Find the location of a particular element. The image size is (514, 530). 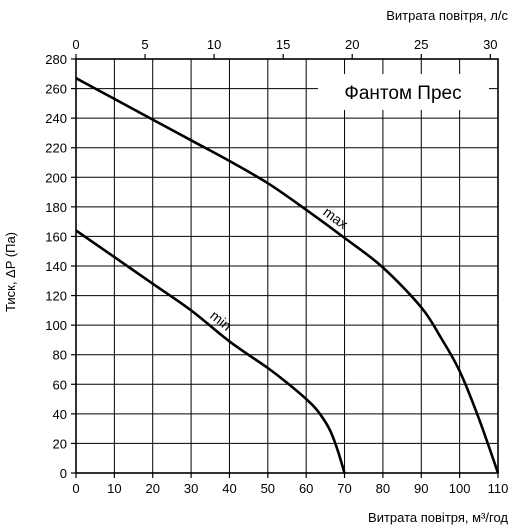

x-axis-label: Витрата повітря, м³/год is located at coordinates (438, 517).